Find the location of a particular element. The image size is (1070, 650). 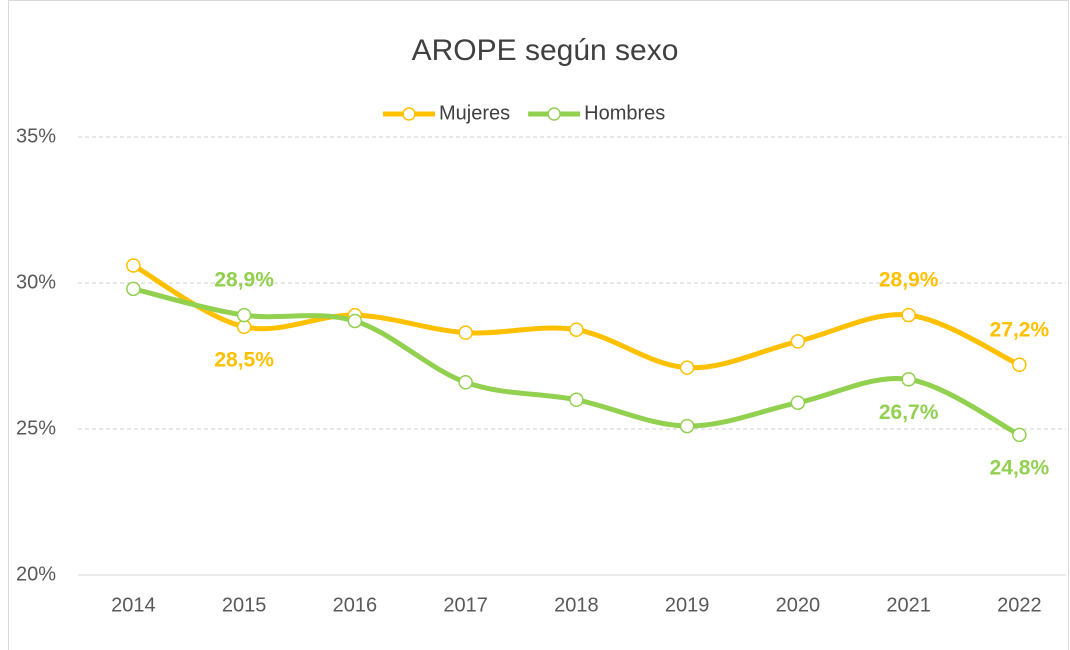

x-tick-label: 2014 is located at coordinates (133, 605).